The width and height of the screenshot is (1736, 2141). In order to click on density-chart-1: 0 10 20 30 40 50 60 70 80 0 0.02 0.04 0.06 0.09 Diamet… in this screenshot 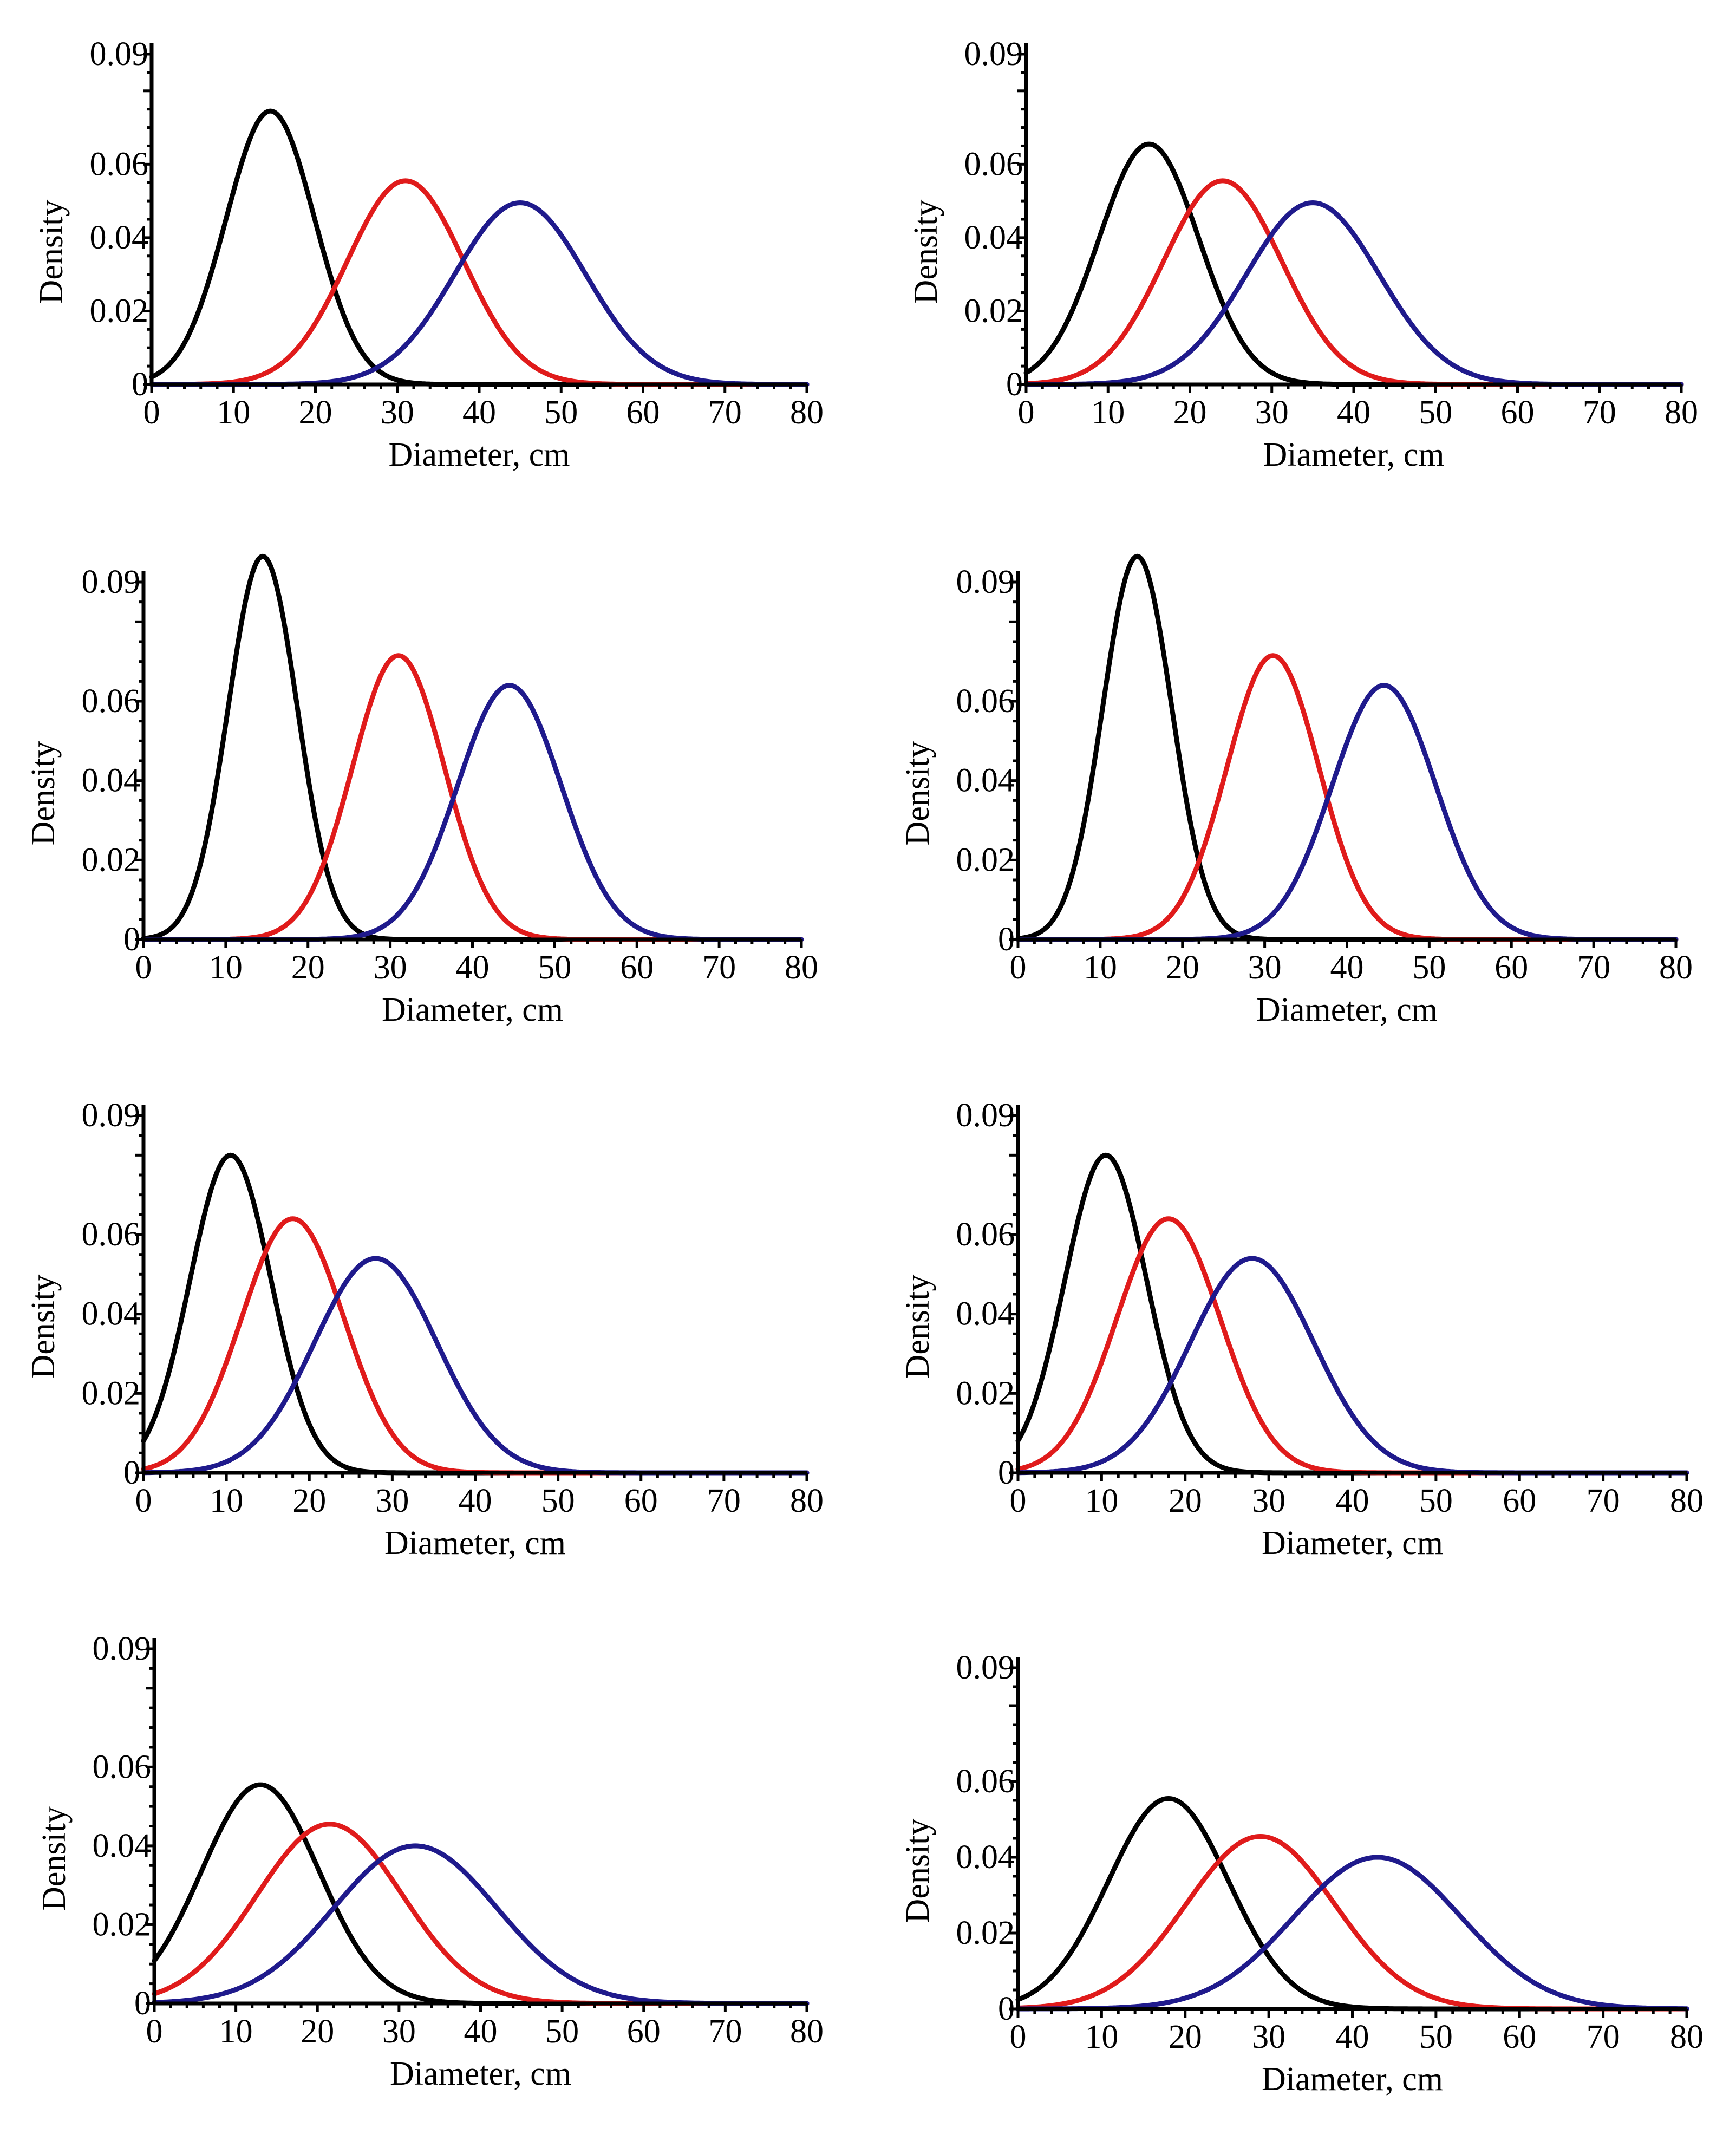, I will do `click(428, 254)`.